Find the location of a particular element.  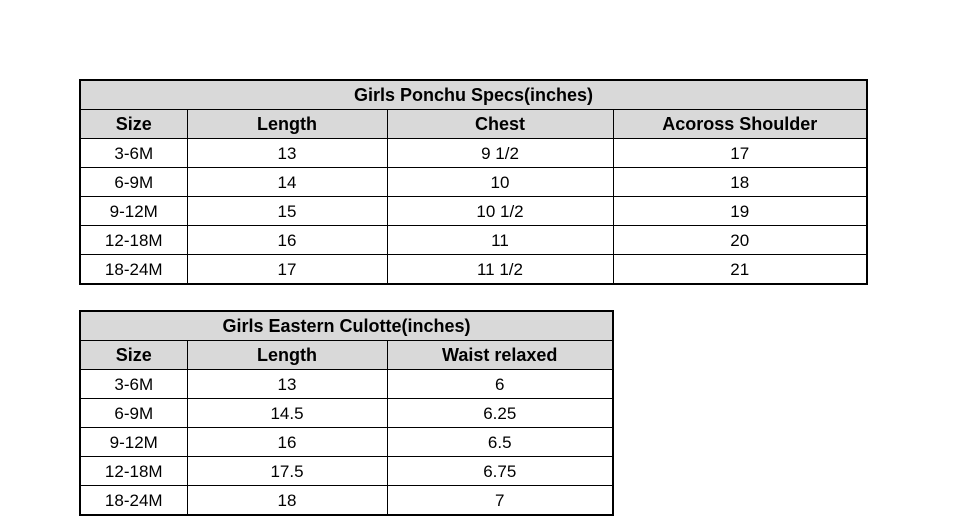

table-title-row: Girls Eastern Culotte(inches) is located at coordinates (346, 325).